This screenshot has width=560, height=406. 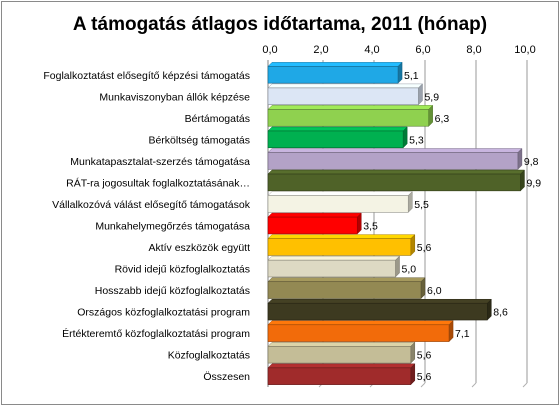 What do you see at coordinates (269, 50) in the screenshot?
I see `x-tick-label: 0,0` at bounding box center [269, 50].